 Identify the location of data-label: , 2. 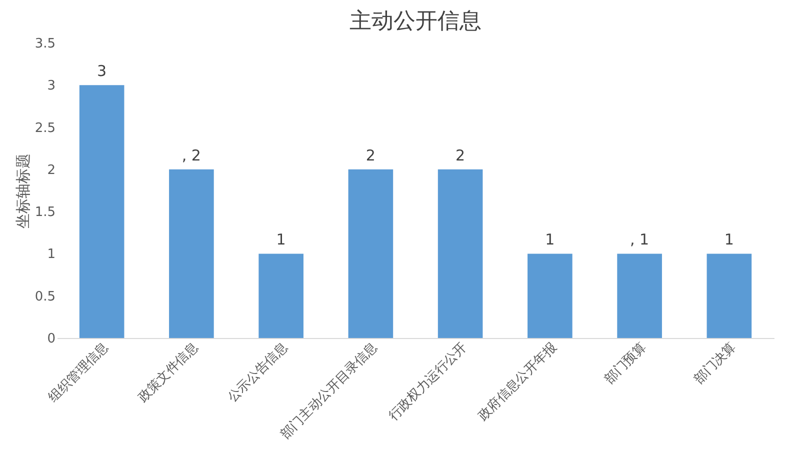
(191, 155).